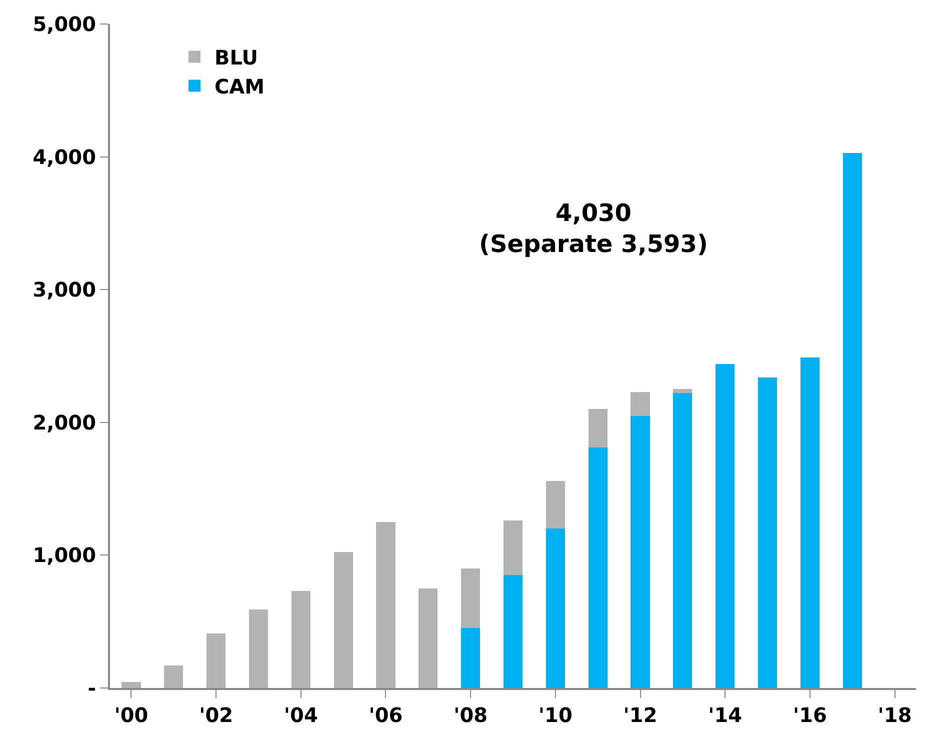  I want to click on annotation: 4,030 (Separate 3,593), so click(593, 228).